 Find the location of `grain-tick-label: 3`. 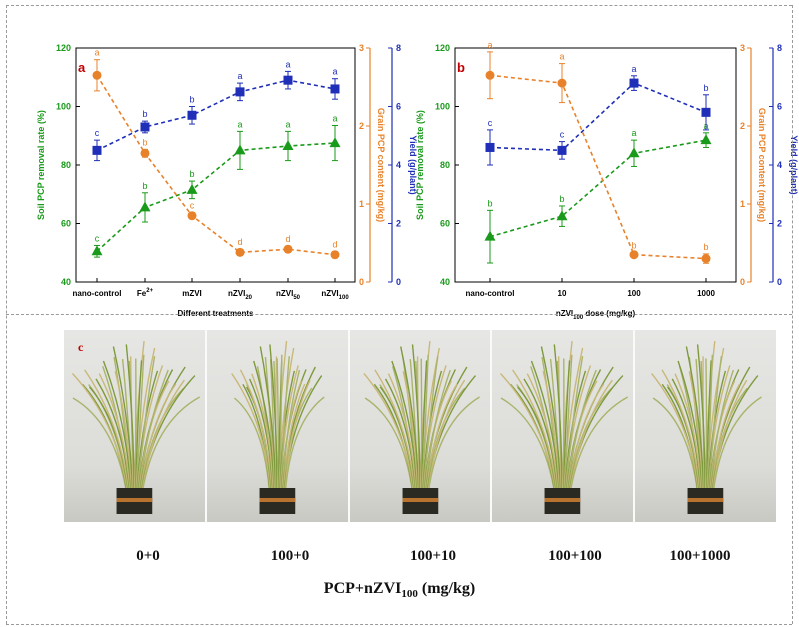

grain-tick-label: 3 is located at coordinates (361, 48).